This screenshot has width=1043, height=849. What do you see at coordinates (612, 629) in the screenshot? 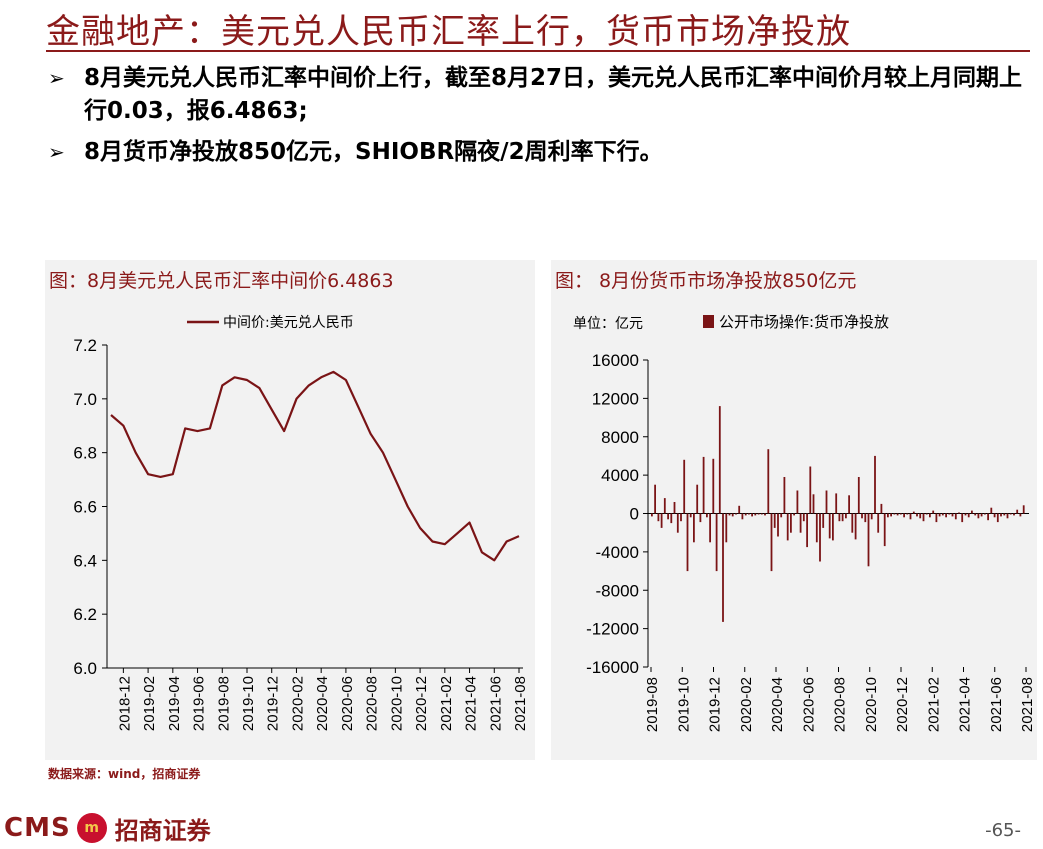
I see `y-tick-label: -12000` at bounding box center [612, 629].